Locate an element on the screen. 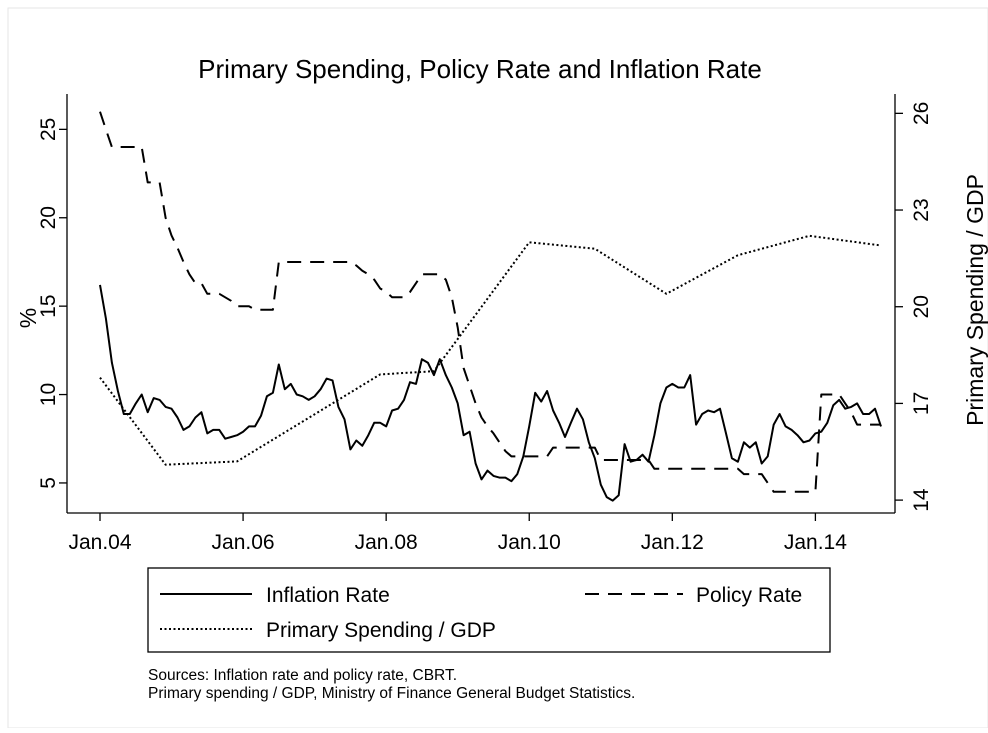 The image size is (988, 733). x-tick-label: Jan.12 is located at coordinates (672, 542).